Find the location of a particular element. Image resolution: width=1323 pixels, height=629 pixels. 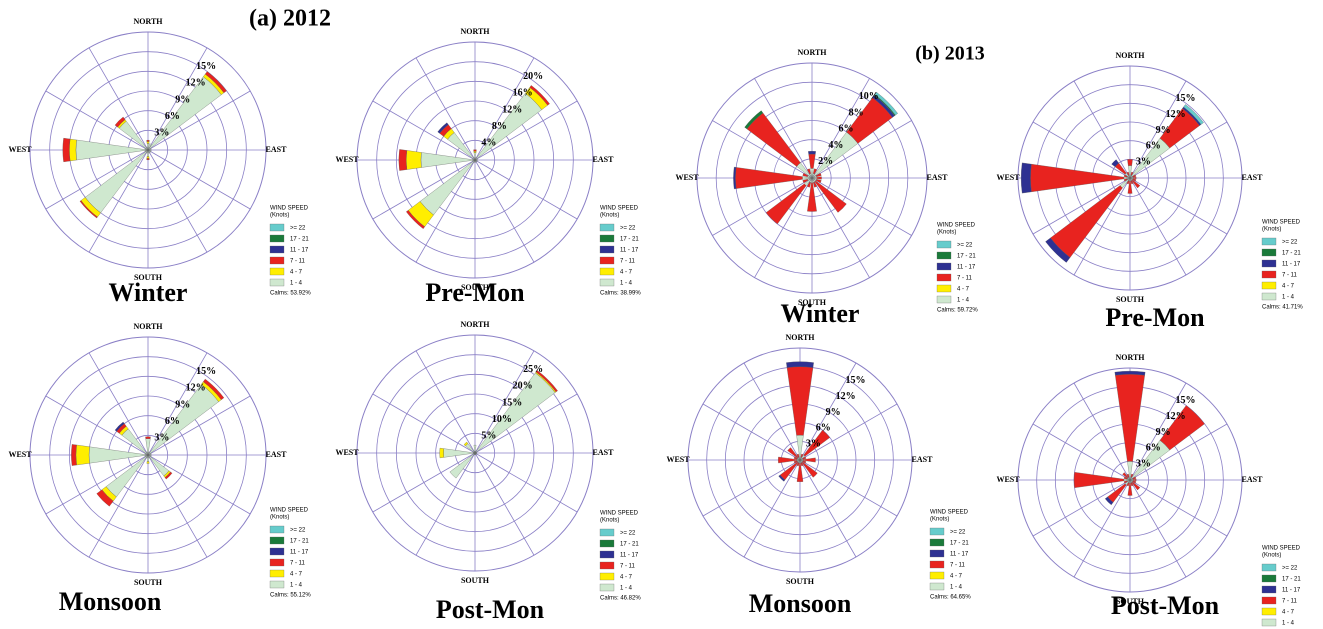

season-title: Monsoon is located at coordinates (800, 603).